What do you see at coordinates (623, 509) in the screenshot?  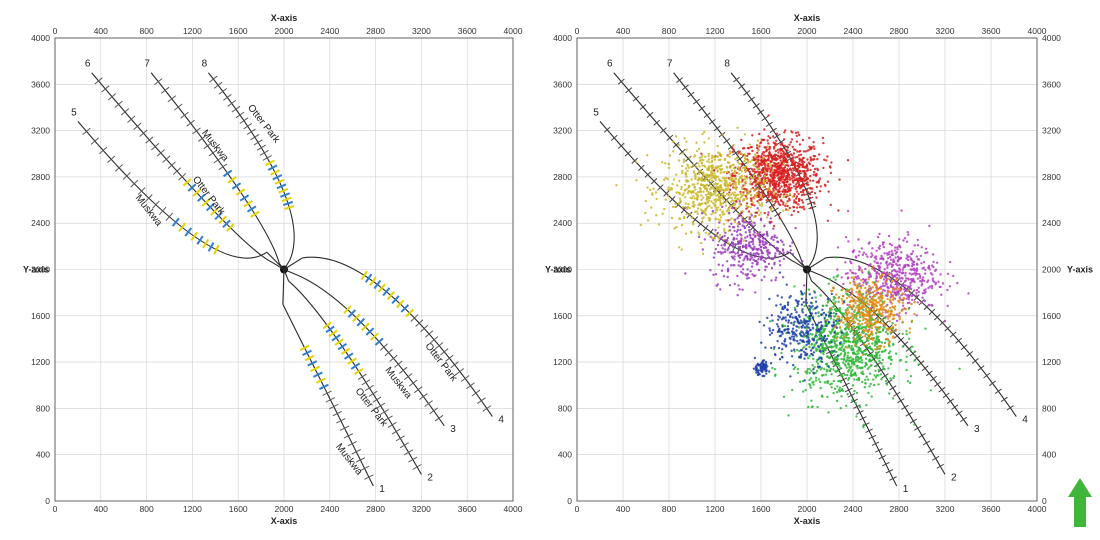 I see `x-tick-label: 400` at bounding box center [623, 509].